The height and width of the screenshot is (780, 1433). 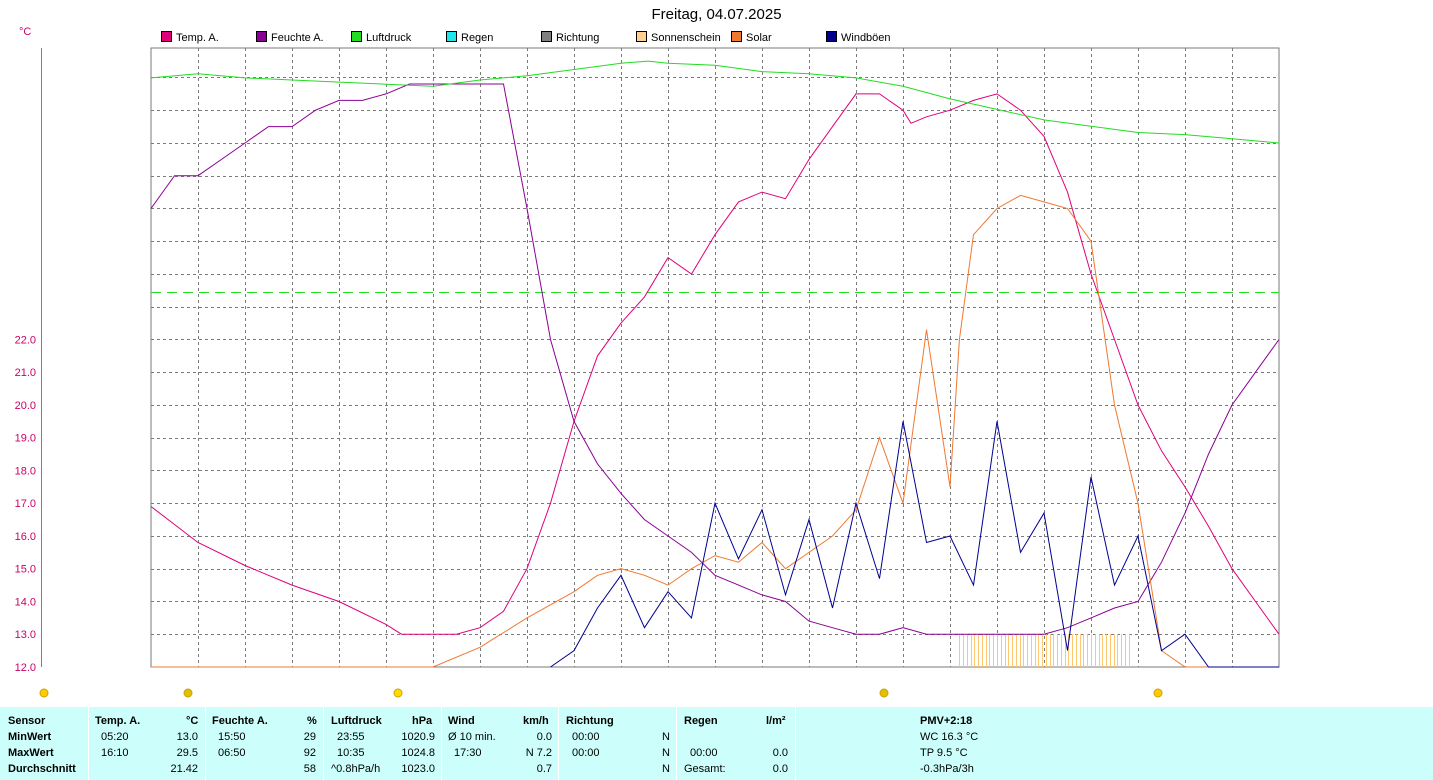 What do you see at coordinates (578, 38) in the screenshot?
I see `legend-label: Richtung` at bounding box center [578, 38].